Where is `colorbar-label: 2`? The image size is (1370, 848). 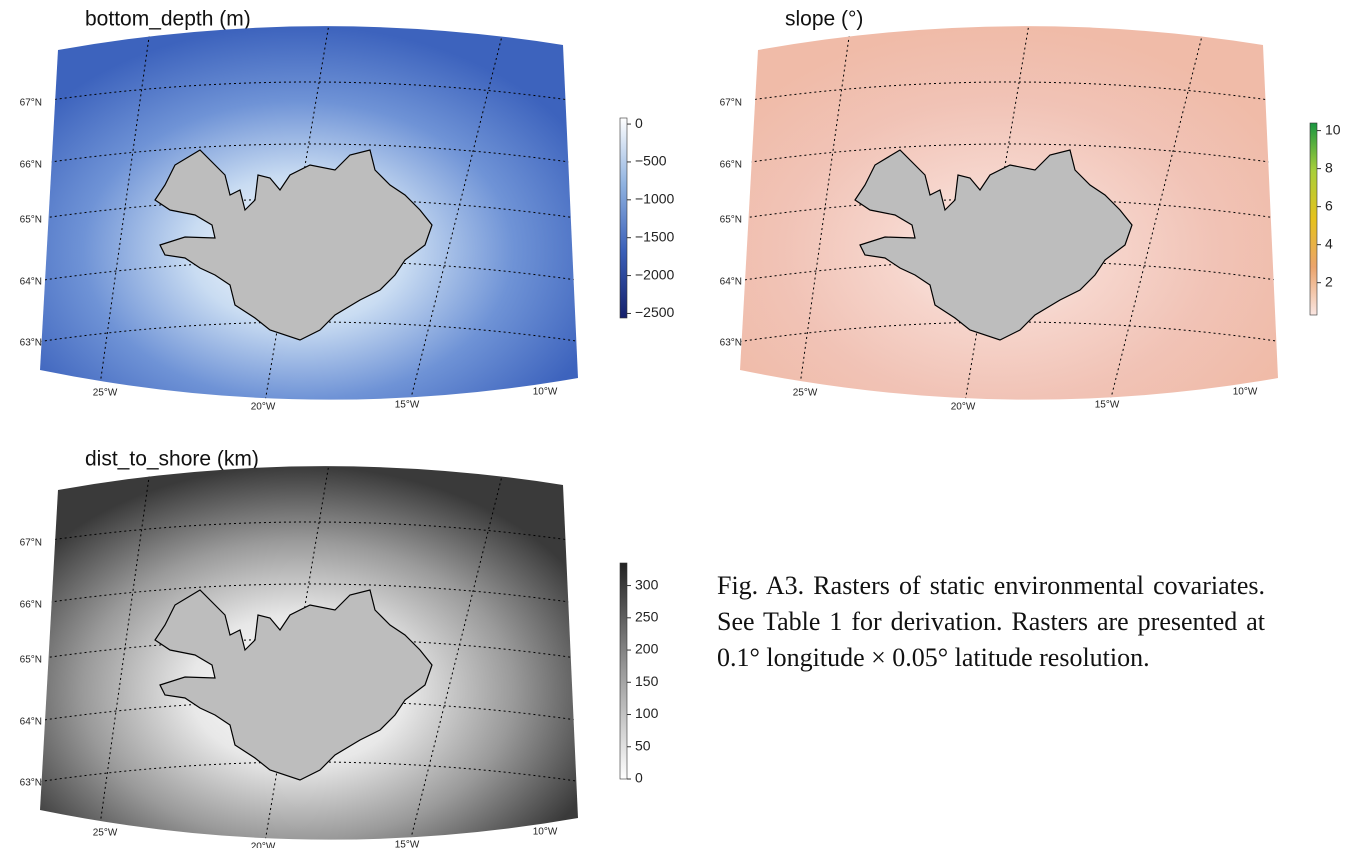
colorbar-label: 2 is located at coordinates (1329, 281).